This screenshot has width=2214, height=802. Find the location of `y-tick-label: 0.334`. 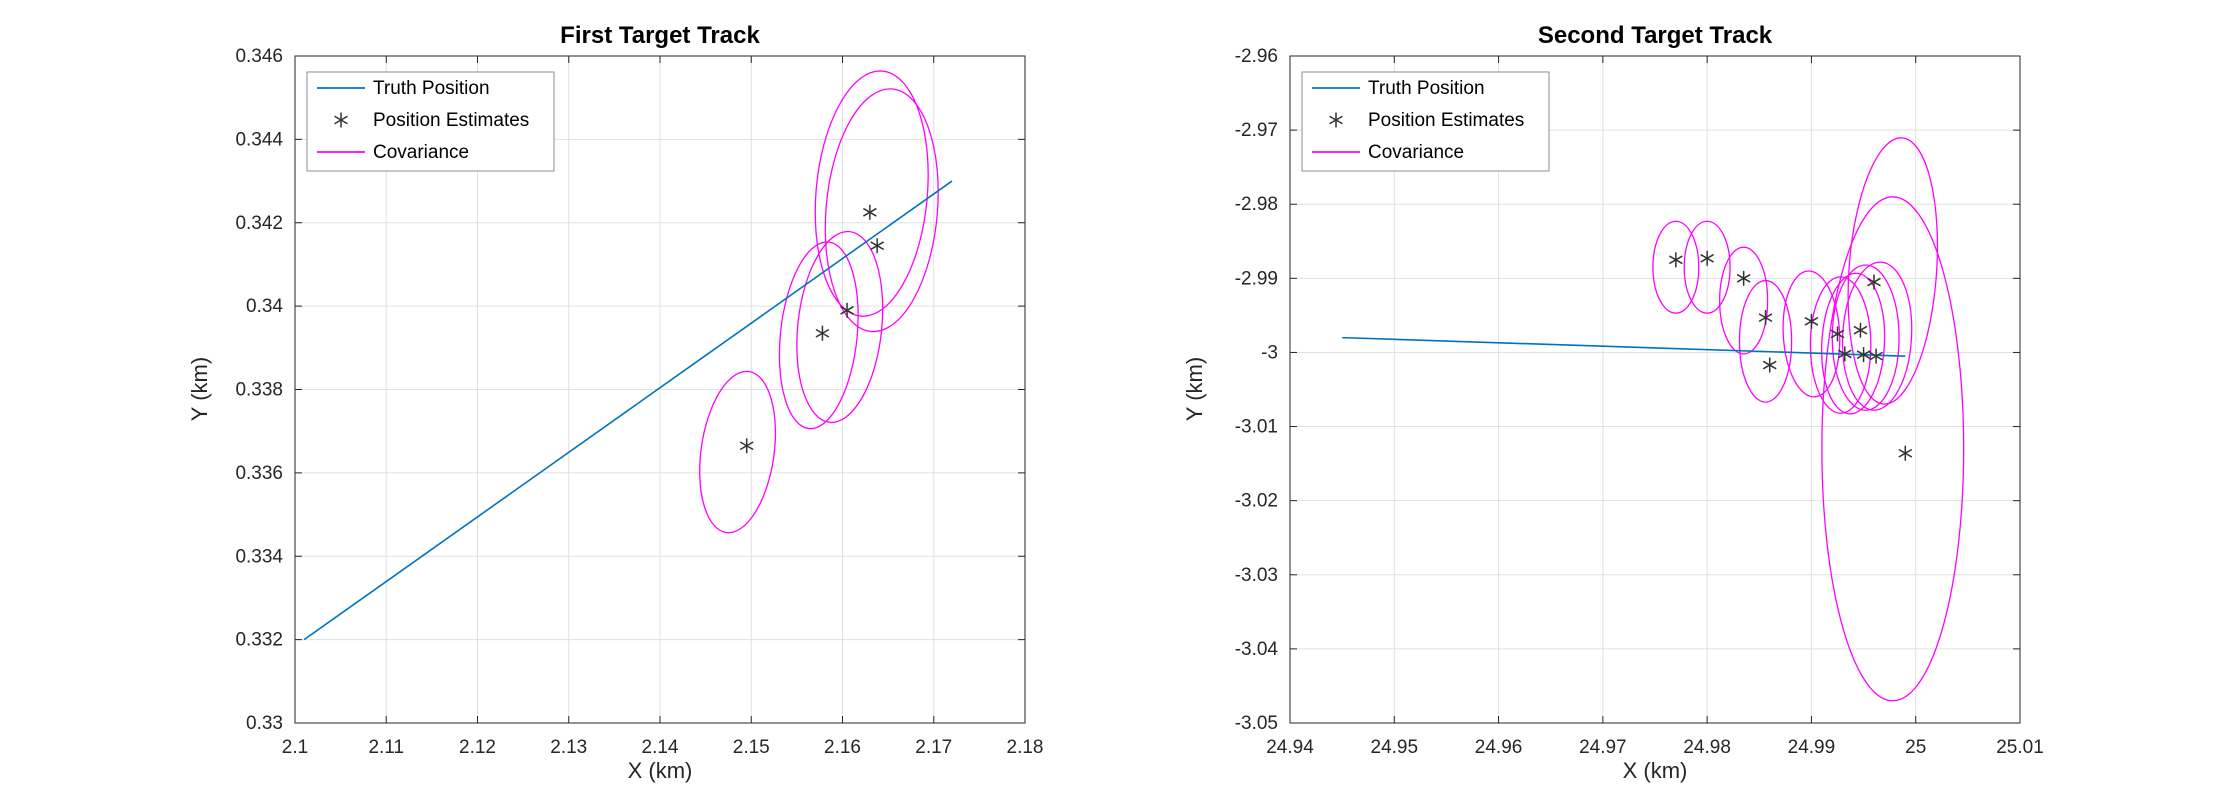

y-tick-label: 0.334 is located at coordinates (259, 556).